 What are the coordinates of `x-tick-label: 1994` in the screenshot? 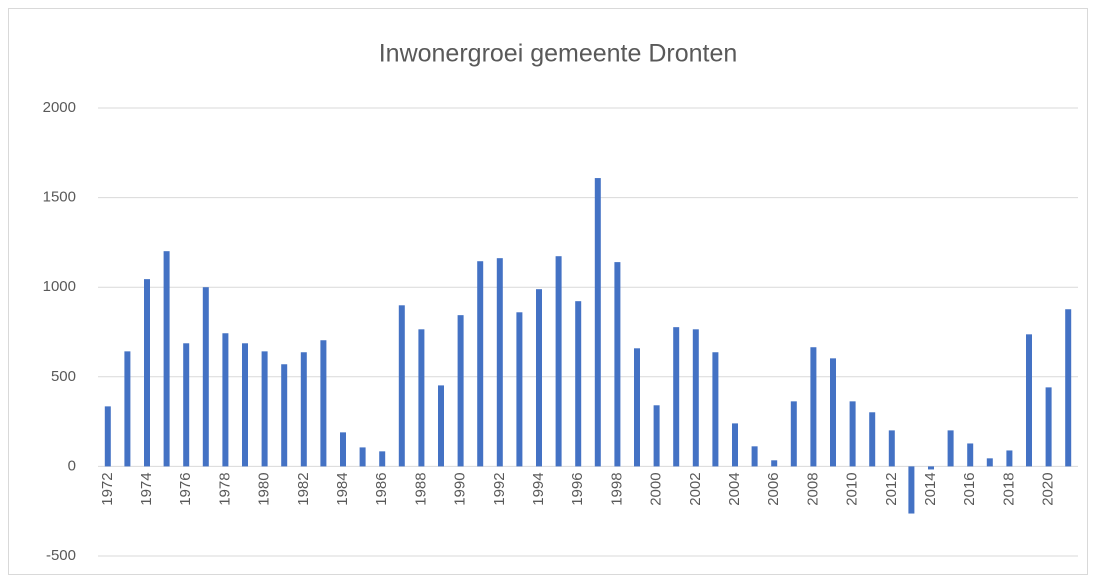 It's located at (538, 488).